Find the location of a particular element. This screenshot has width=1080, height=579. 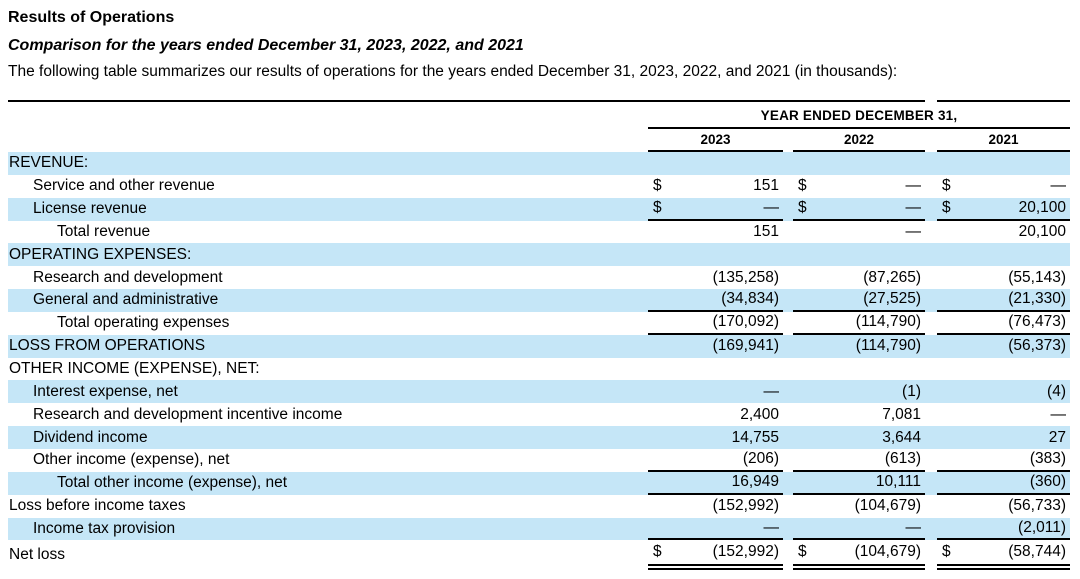

cell-value: (56,733) is located at coordinates (1037, 506).